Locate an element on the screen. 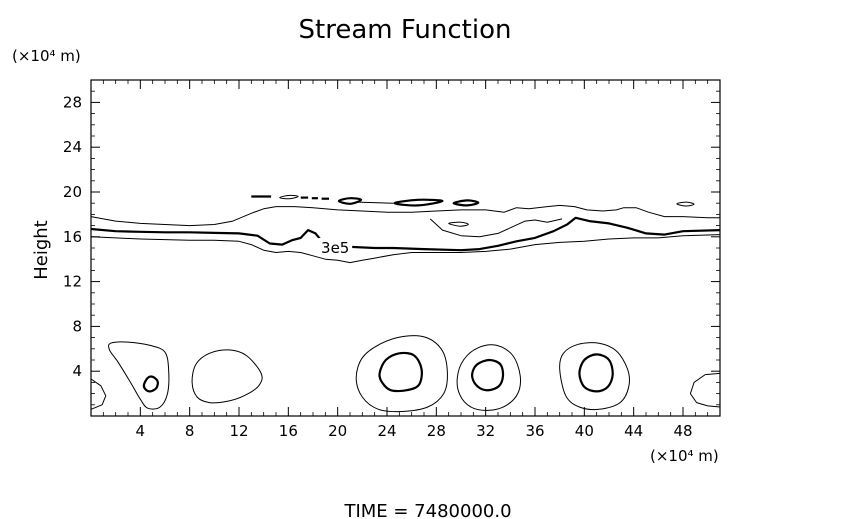 Image resolution: width=854 pixels, height=519 pixels. contour-cell-e-inner is located at coordinates (596, 373).